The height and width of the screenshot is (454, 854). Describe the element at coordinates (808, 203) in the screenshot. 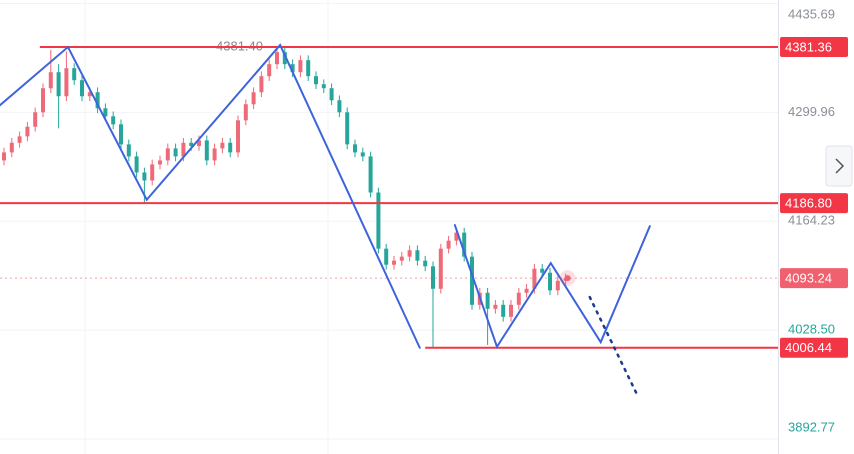

I see `price-label: 4186.80` at that location.